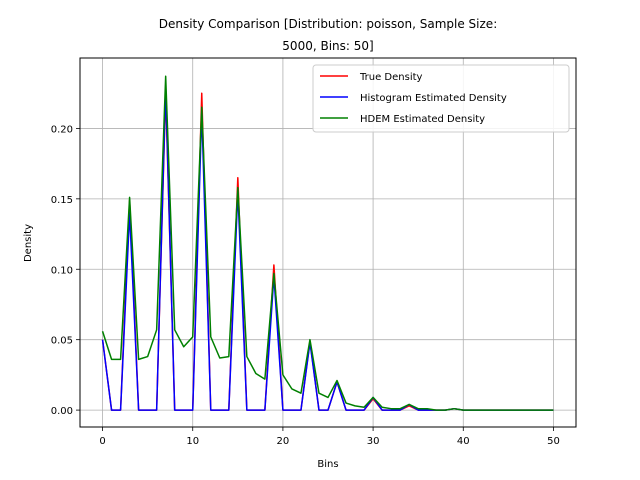  I want to click on y-axis-ticks: 0.00 0.05 0.10 0.15 0.20, so click(65, 270).